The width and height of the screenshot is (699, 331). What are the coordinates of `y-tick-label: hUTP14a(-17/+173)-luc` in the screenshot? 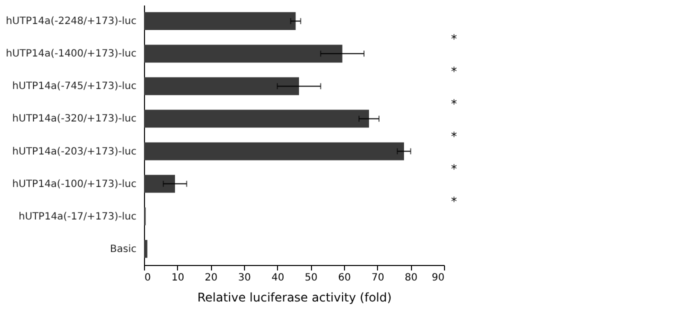 It's located at (77, 216).